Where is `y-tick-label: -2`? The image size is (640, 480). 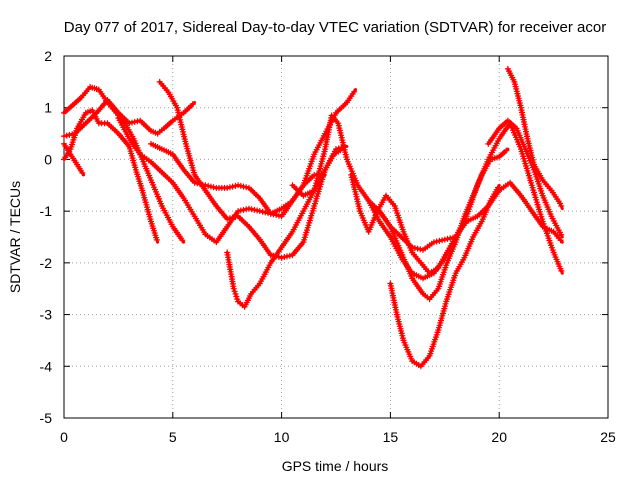
y-tick-label: -2 is located at coordinates (46, 263).